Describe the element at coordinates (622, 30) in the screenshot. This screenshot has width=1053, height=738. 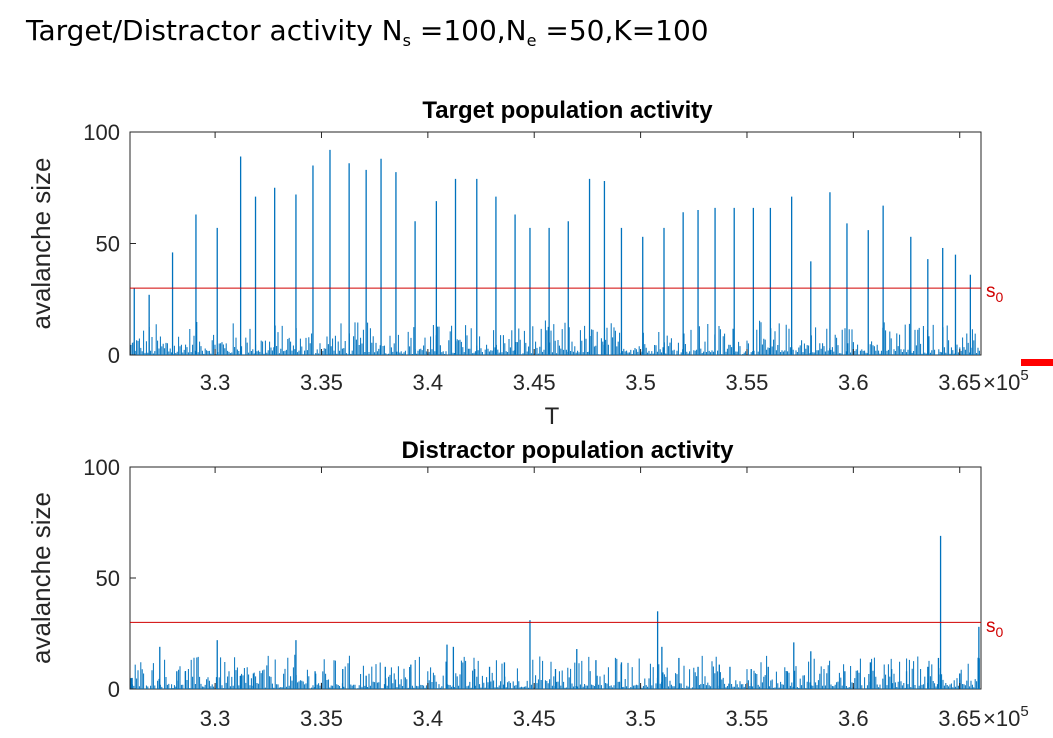
I see `title-suffix: =50,K=100` at that location.